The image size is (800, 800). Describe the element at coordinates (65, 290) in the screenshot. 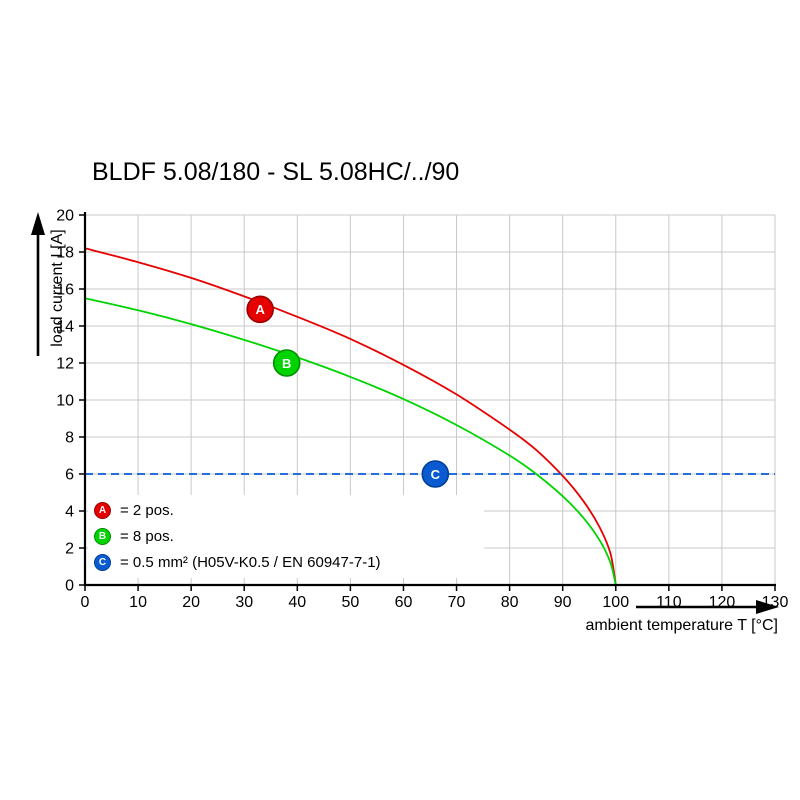

I see `y-tick-label: 16` at that location.